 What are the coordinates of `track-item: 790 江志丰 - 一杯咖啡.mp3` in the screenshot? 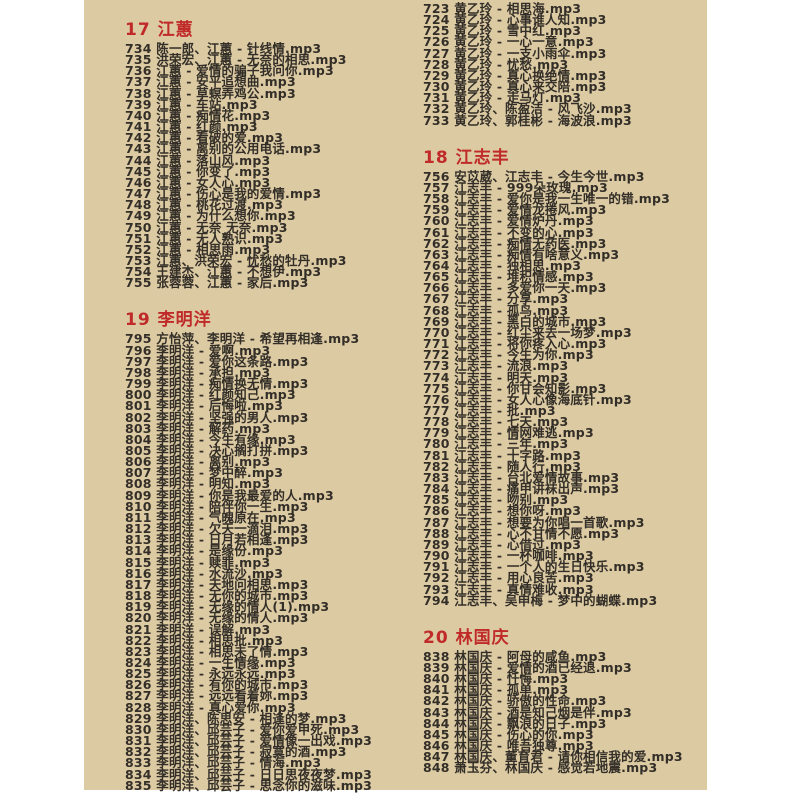 It's located at (508, 556).